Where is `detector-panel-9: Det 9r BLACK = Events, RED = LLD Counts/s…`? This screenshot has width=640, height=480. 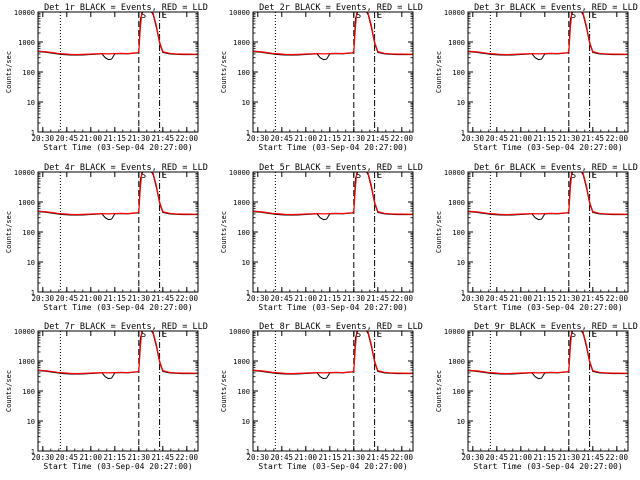
detector-panel-9: Det 9r BLACK = Events, RED = LLD Counts/s… is located at coordinates (536, 396).